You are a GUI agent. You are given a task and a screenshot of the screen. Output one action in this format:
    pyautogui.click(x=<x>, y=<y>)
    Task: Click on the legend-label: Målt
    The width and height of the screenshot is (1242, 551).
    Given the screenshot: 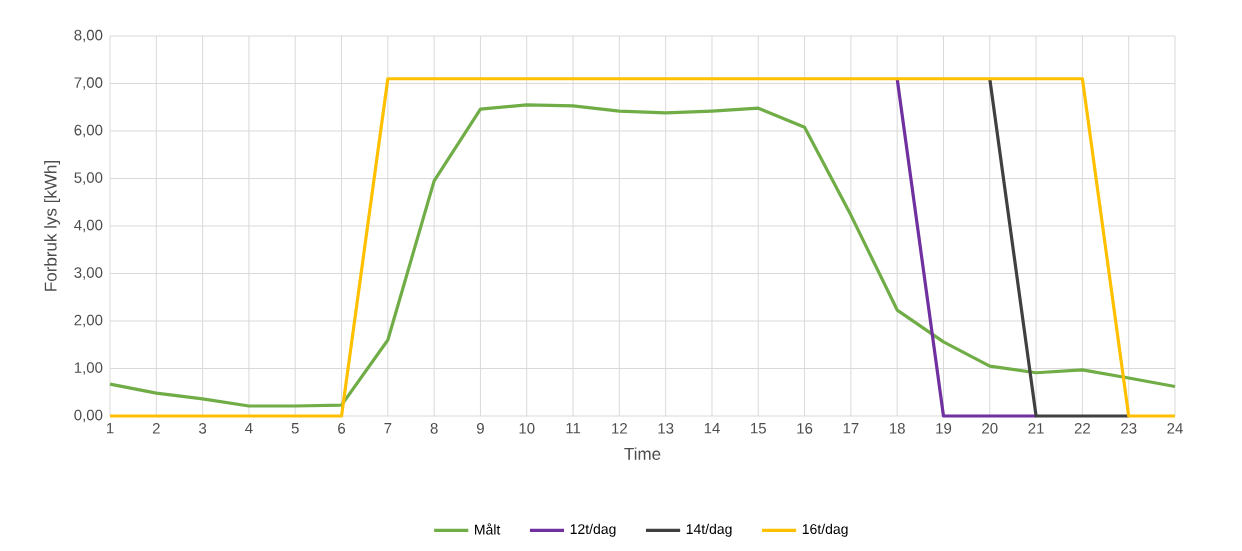 What is the action you would take?
    pyautogui.click(x=488, y=529)
    